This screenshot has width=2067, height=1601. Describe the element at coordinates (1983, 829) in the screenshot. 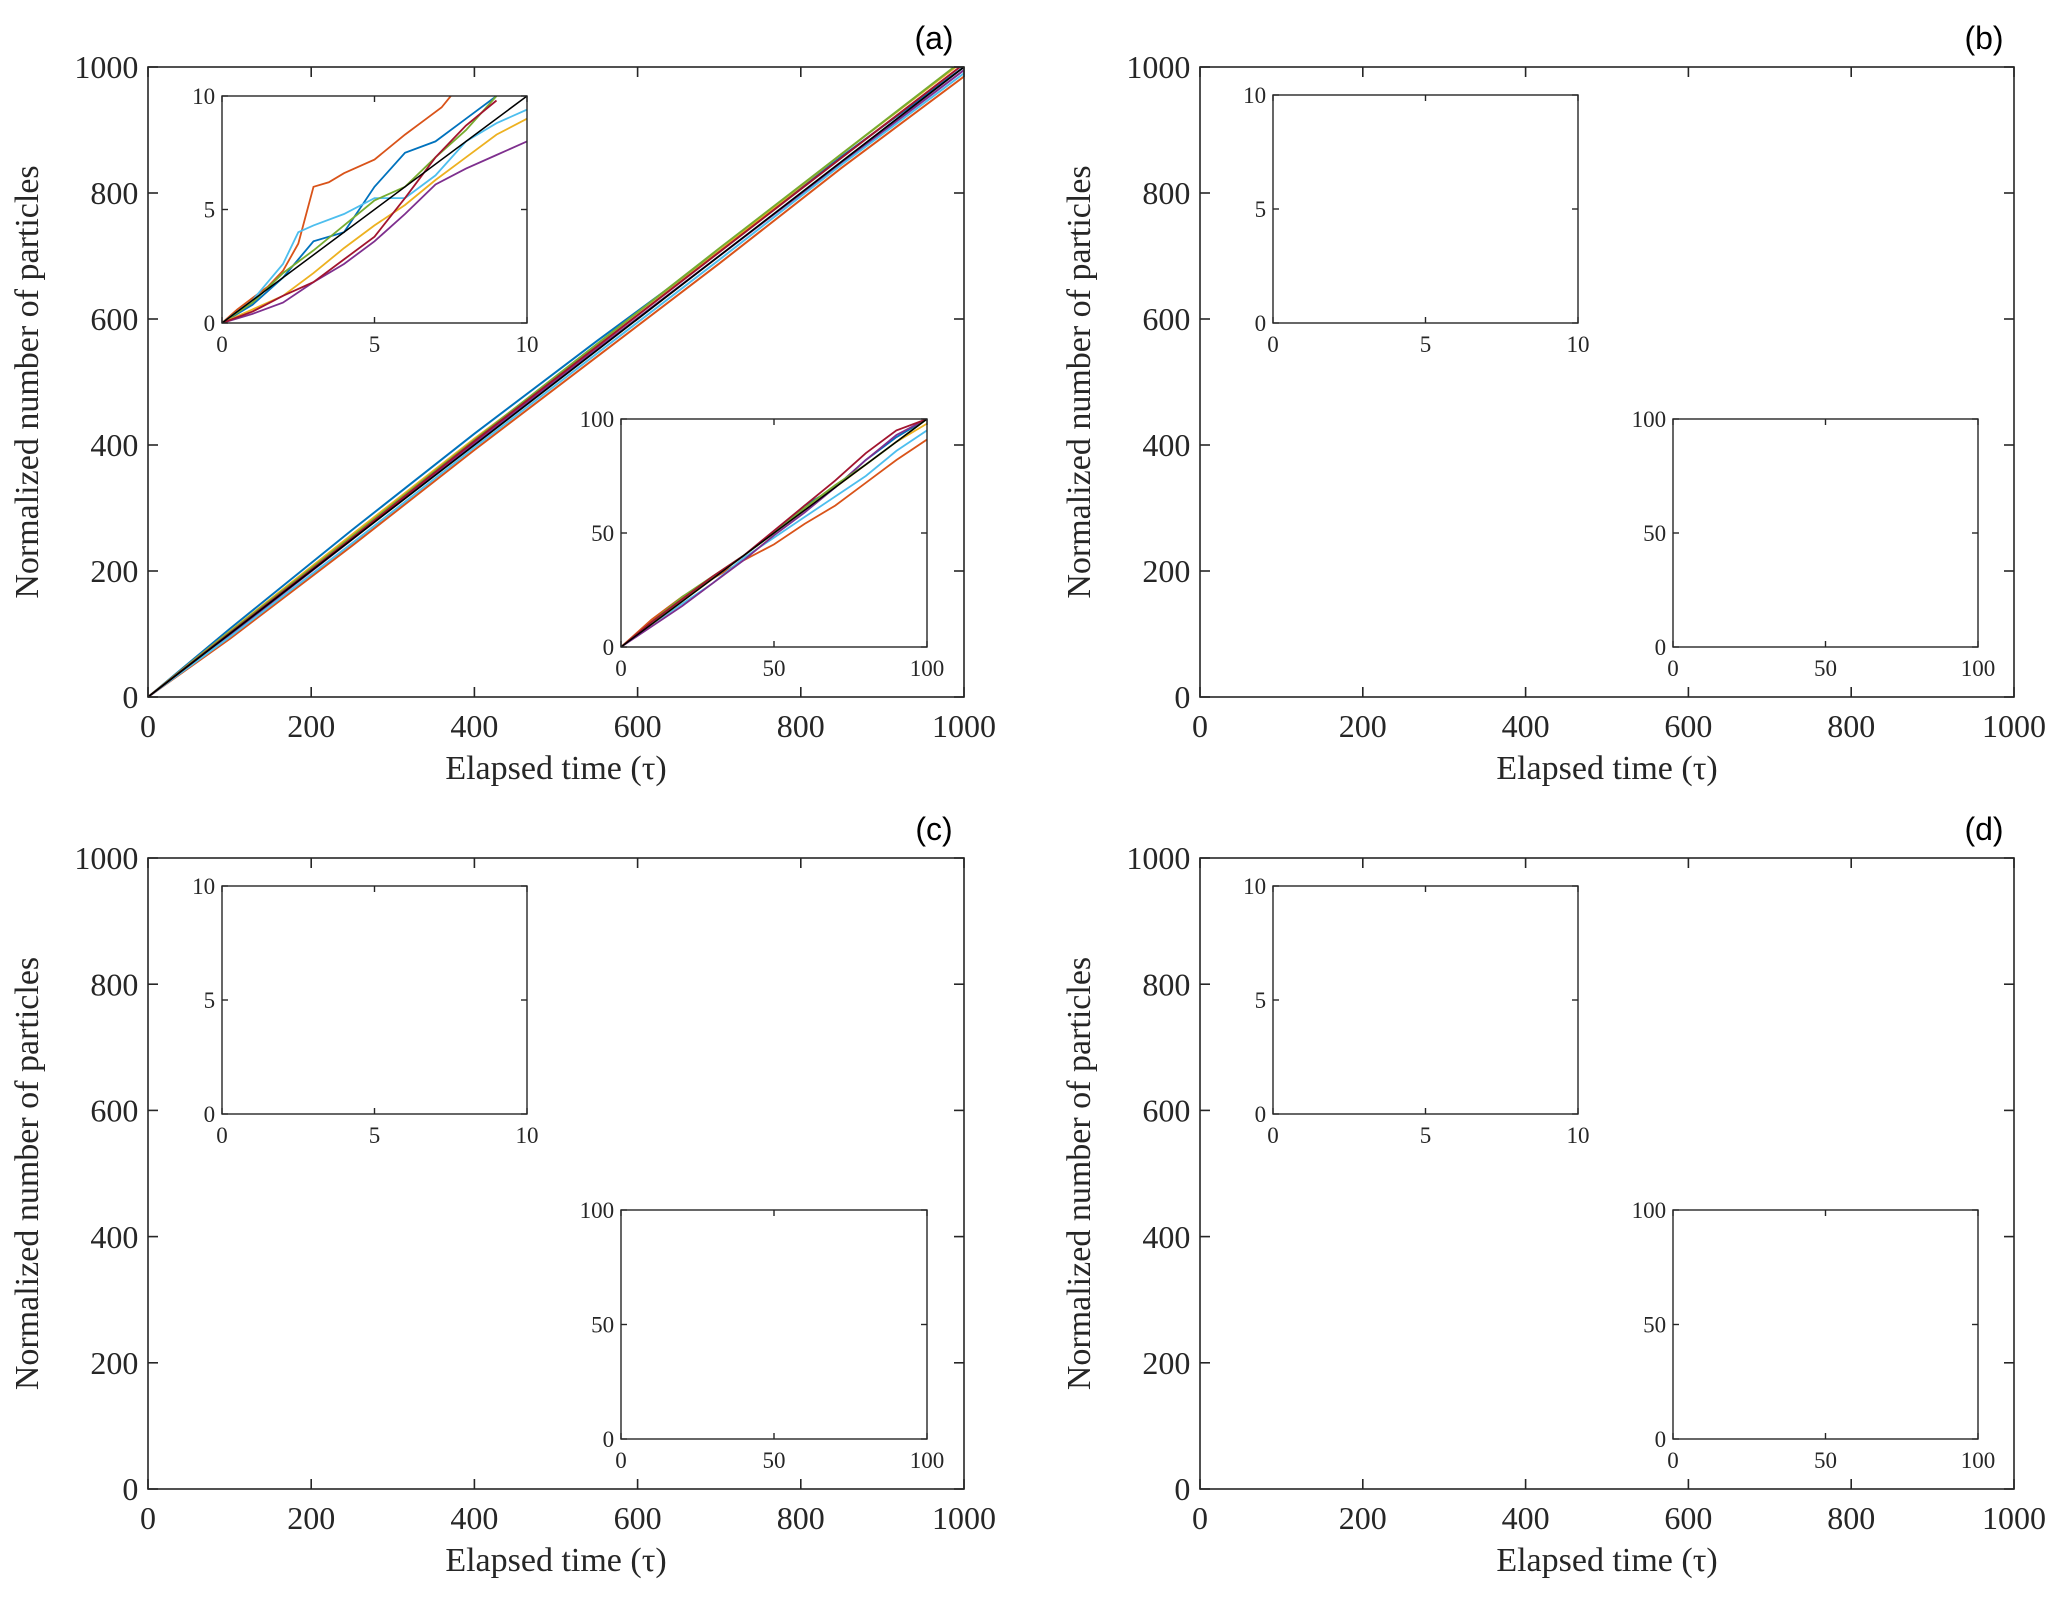

I see `panel-label: (d)` at that location.